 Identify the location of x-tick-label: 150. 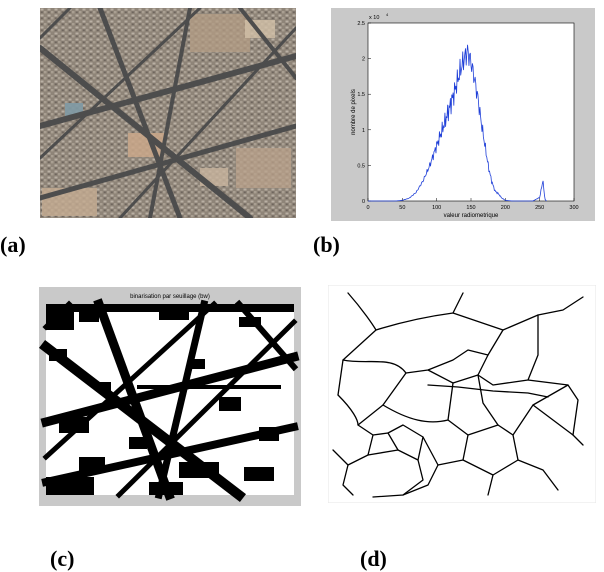
(470, 208).